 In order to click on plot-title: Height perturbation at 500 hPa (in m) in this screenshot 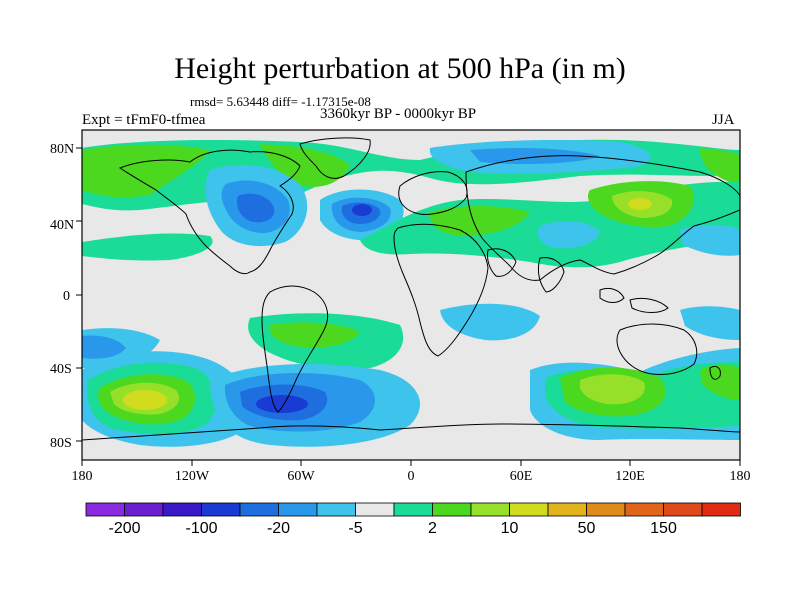, I will do `click(400, 68)`.